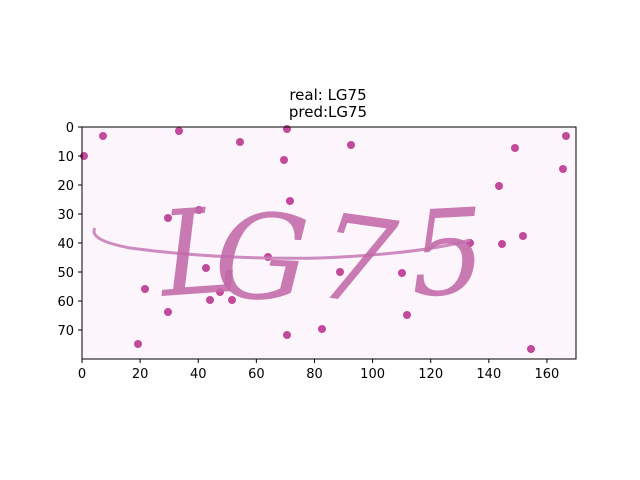  What do you see at coordinates (65, 244) in the screenshot?
I see `y-tick-label: 40` at bounding box center [65, 244].